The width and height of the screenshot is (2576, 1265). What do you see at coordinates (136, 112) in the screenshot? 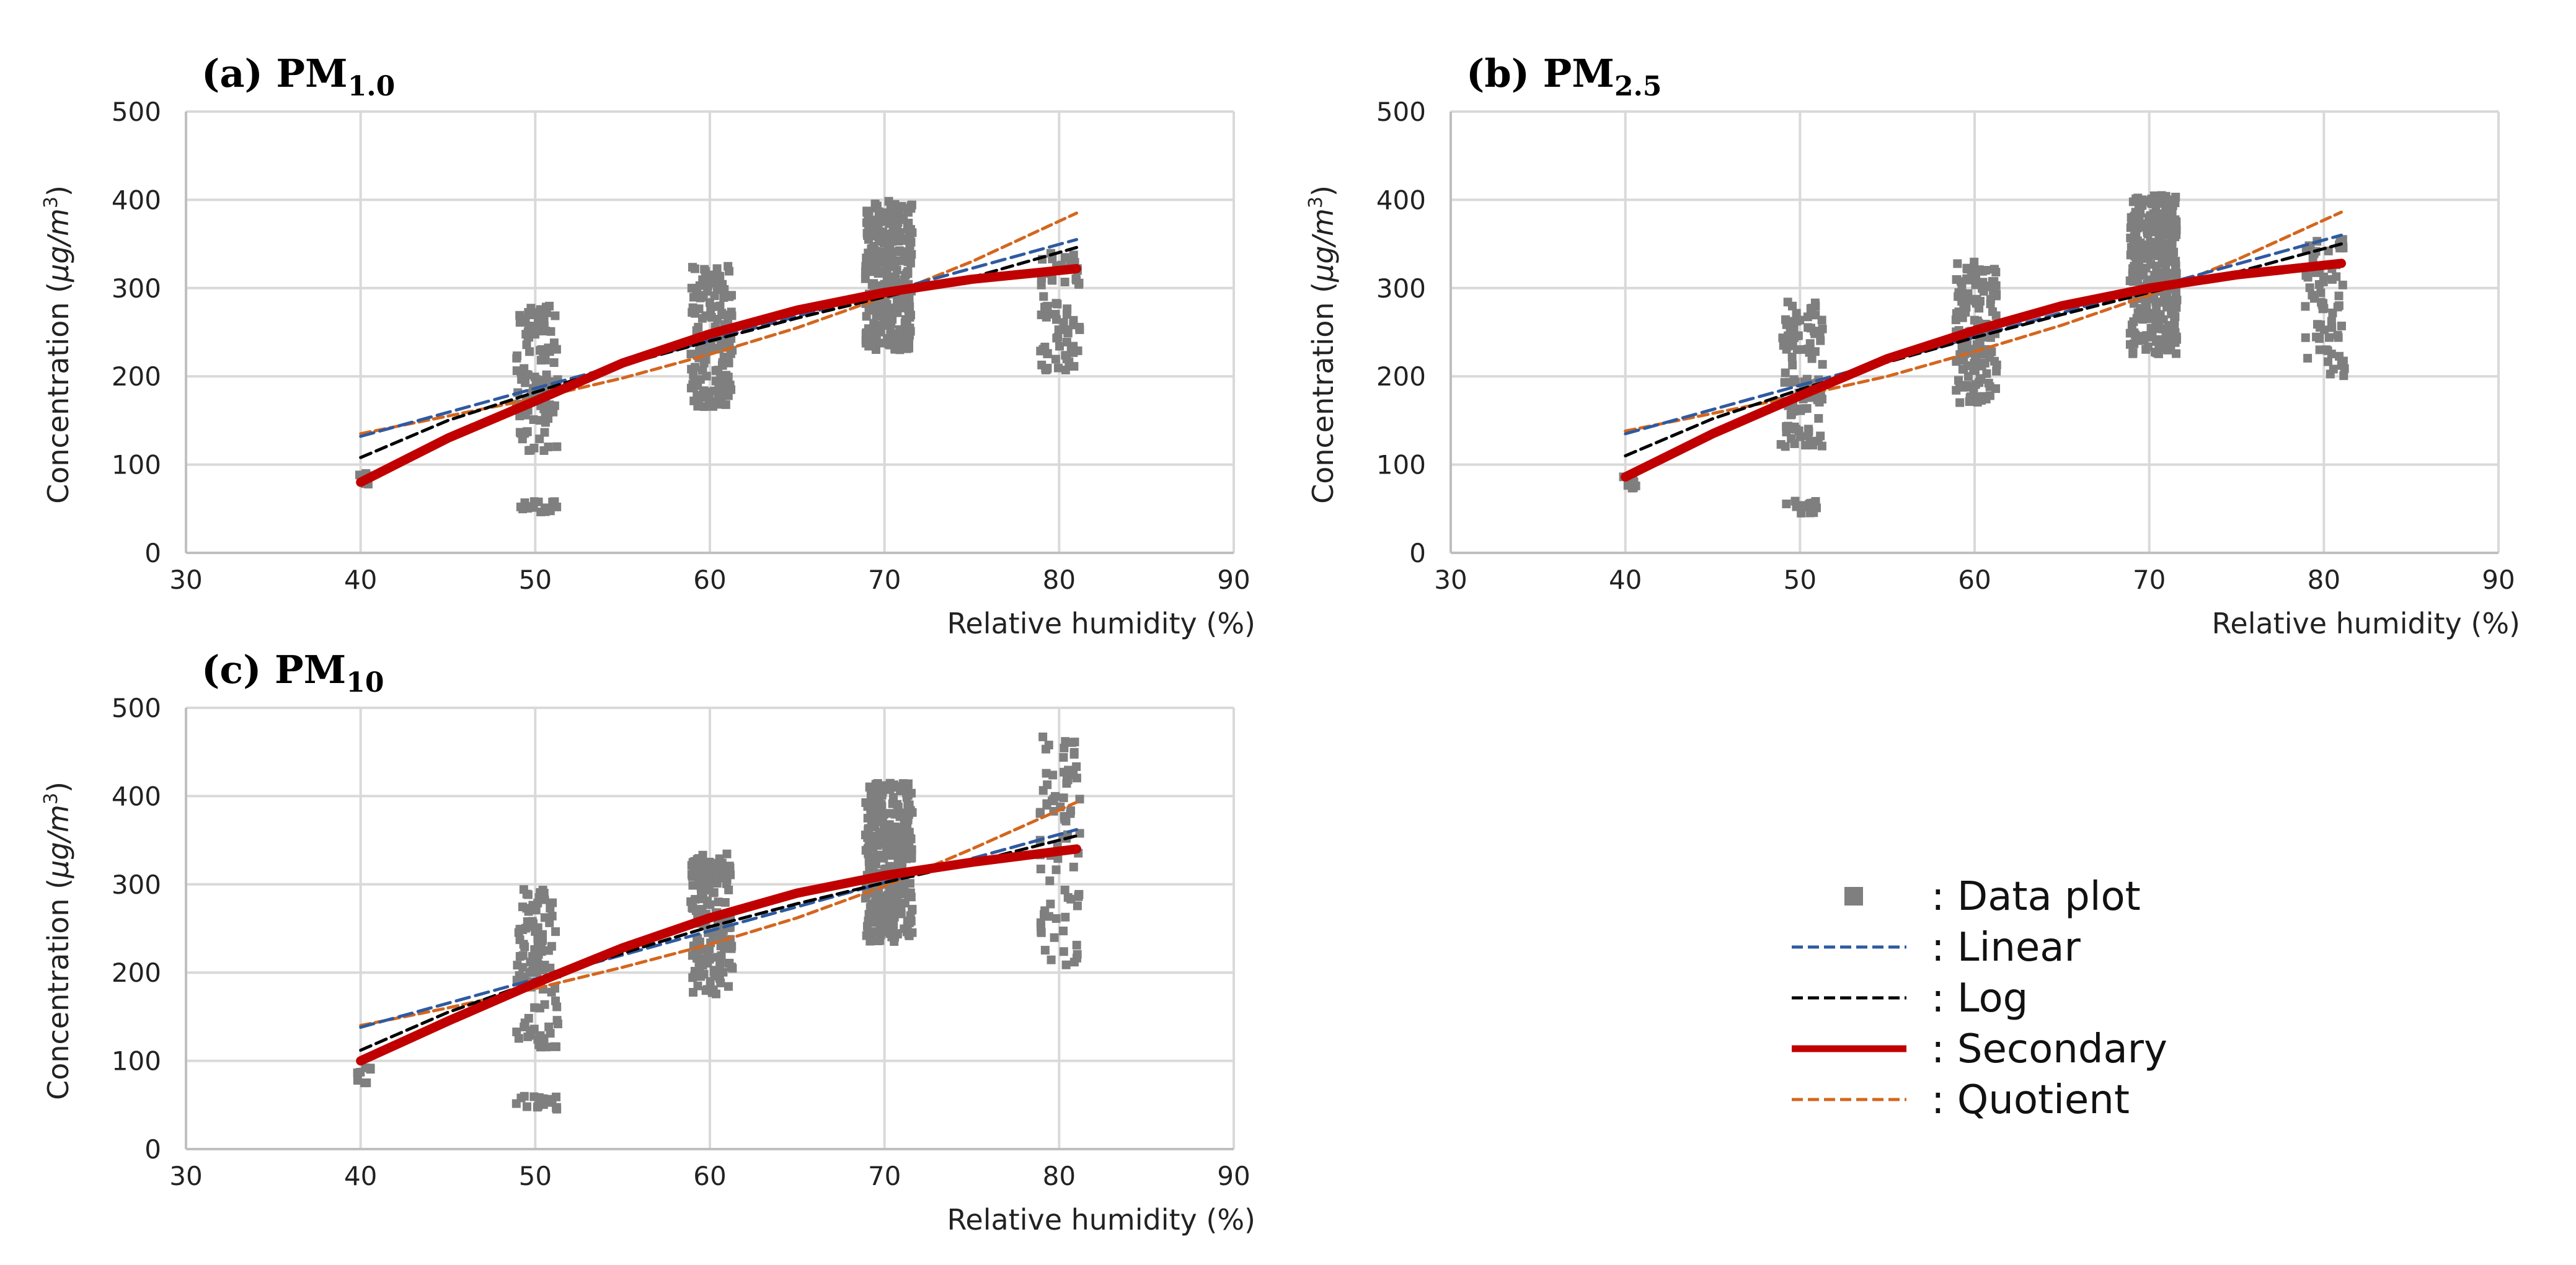
I see `y-tick-label: 500` at bounding box center [136, 112].